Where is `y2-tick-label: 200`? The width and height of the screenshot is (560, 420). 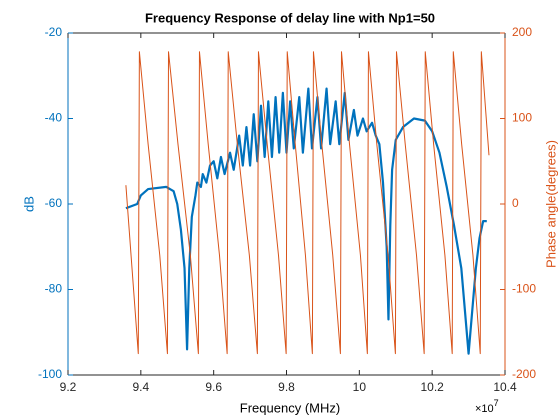
y2-tick-label: 200 is located at coordinates (522, 32).